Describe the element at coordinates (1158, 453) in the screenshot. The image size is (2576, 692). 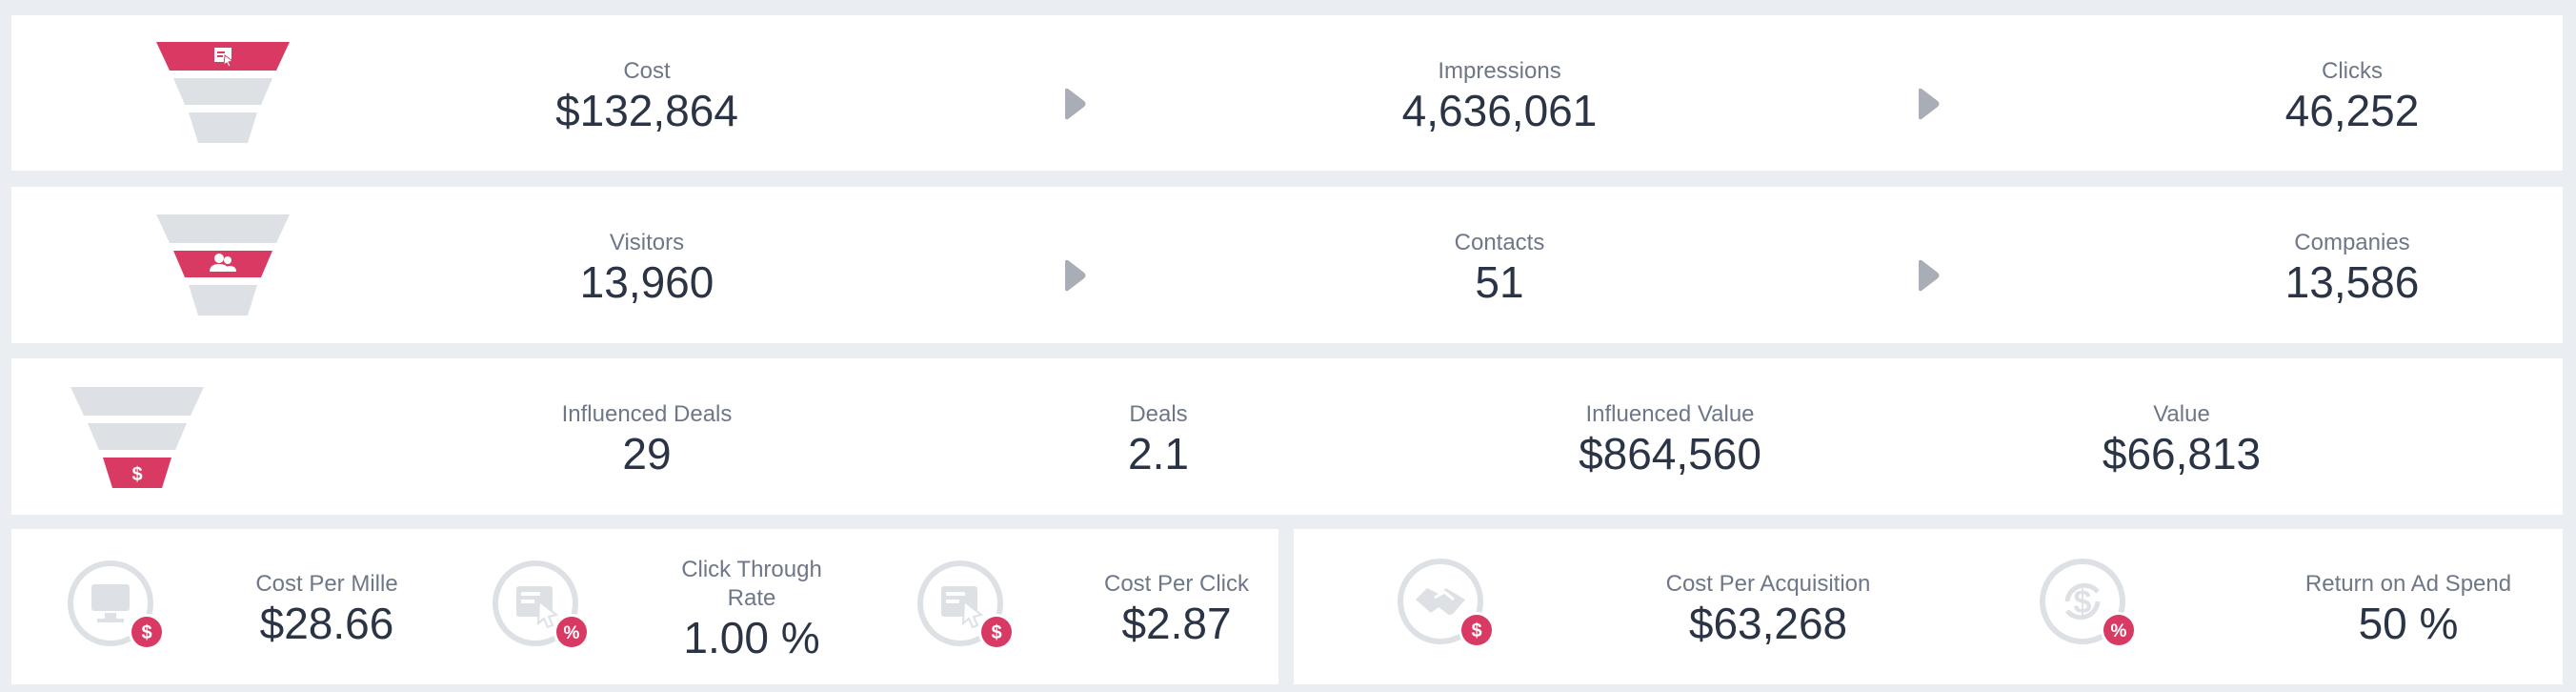
I see `metric-value: 2.1` at that location.